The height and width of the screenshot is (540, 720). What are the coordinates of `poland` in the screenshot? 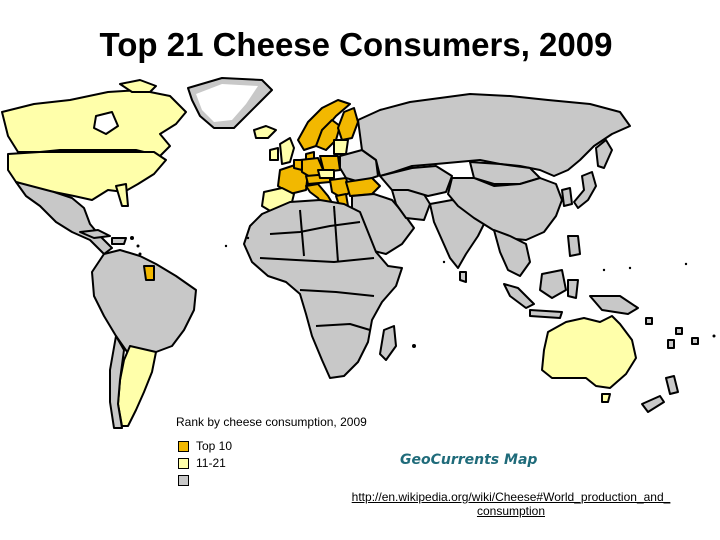 It's located at (330, 164).